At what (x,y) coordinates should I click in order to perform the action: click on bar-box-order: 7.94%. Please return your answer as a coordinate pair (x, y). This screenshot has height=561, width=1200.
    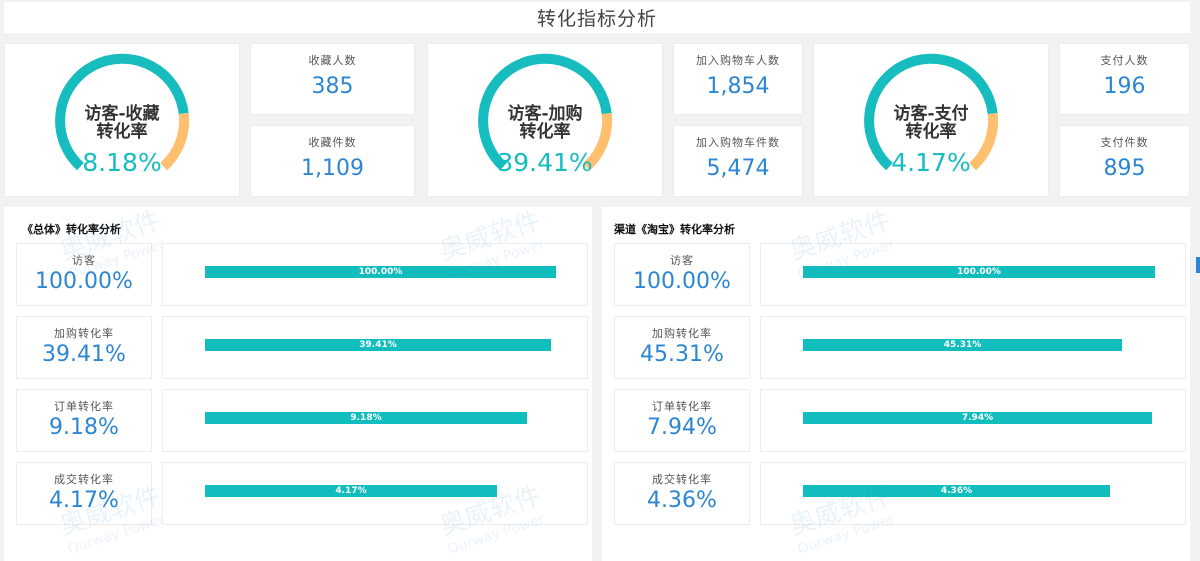
    Looking at the image, I should click on (973, 420).